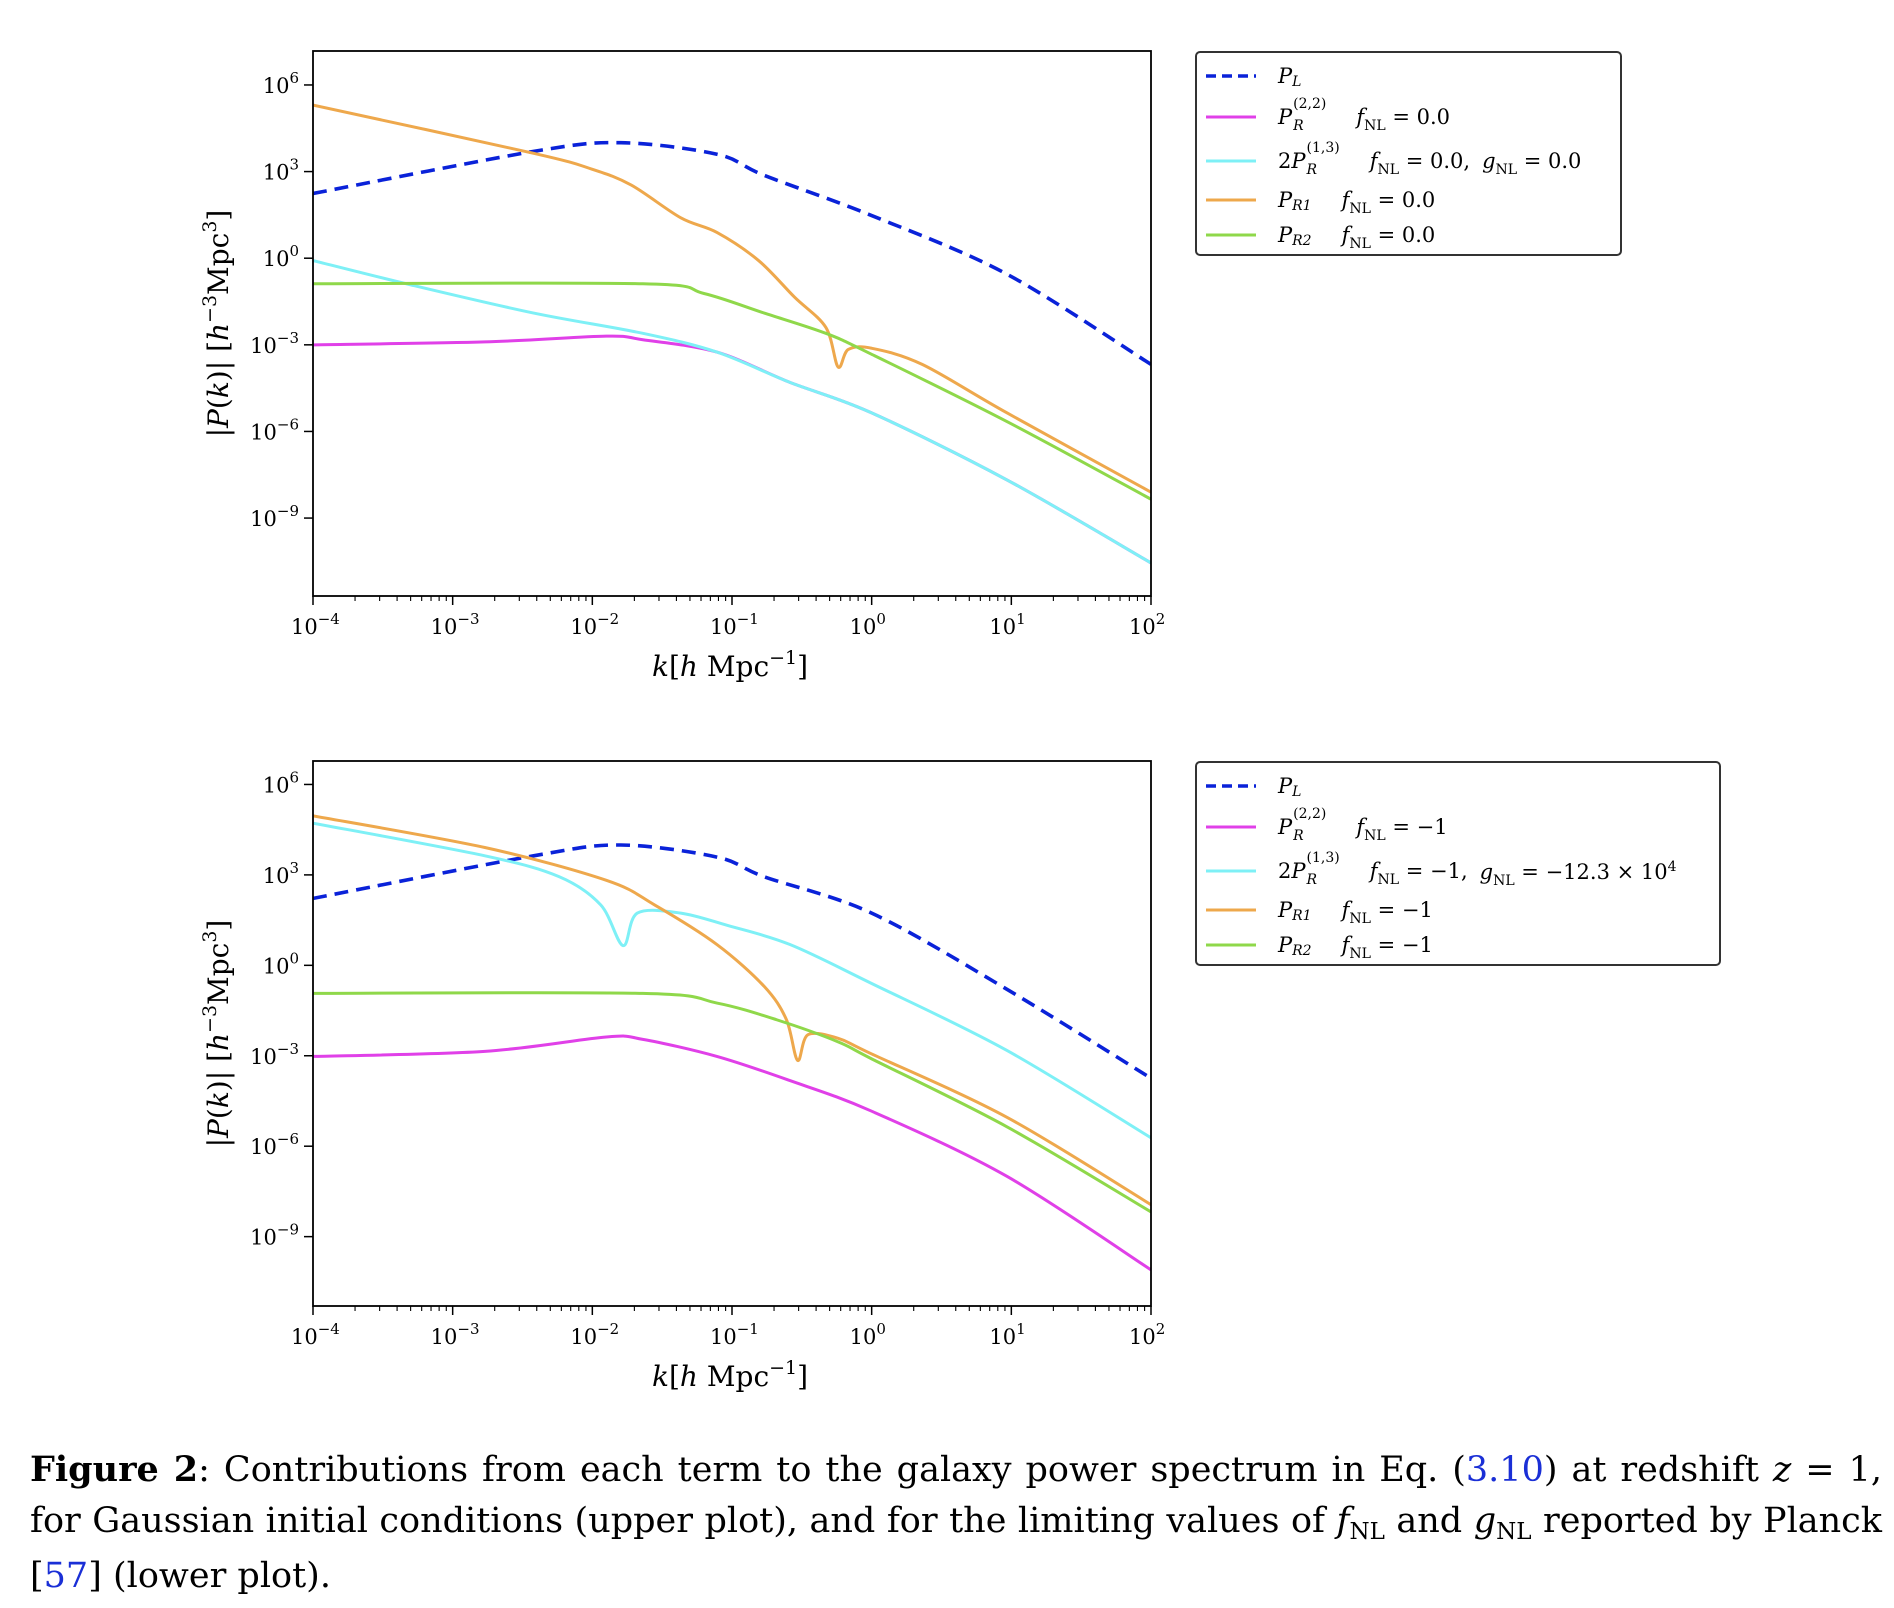 The height and width of the screenshot is (1608, 1894). What do you see at coordinates (1323, 858) in the screenshot?
I see `legend-superscript: (1,3)` at bounding box center [1323, 858].